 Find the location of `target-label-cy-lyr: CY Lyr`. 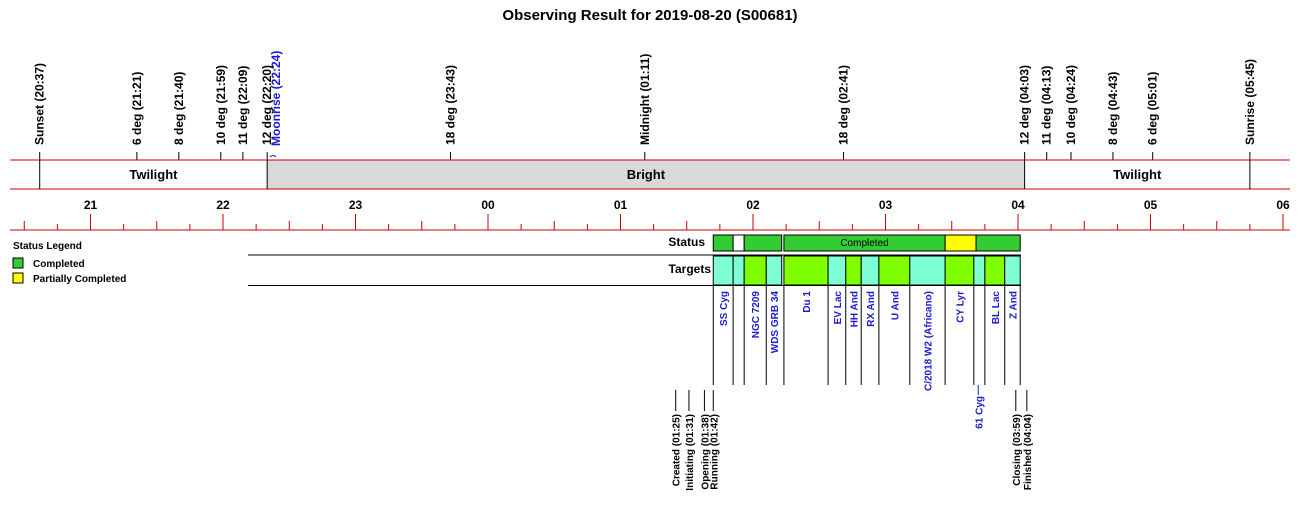

target-label-cy-lyr: CY Lyr is located at coordinates (960, 307).